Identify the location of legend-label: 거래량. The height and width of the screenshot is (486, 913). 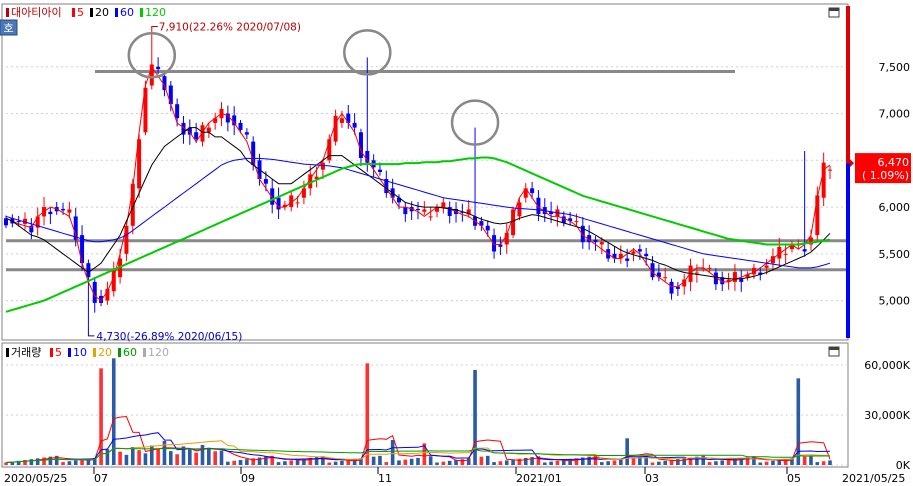
(26, 352).